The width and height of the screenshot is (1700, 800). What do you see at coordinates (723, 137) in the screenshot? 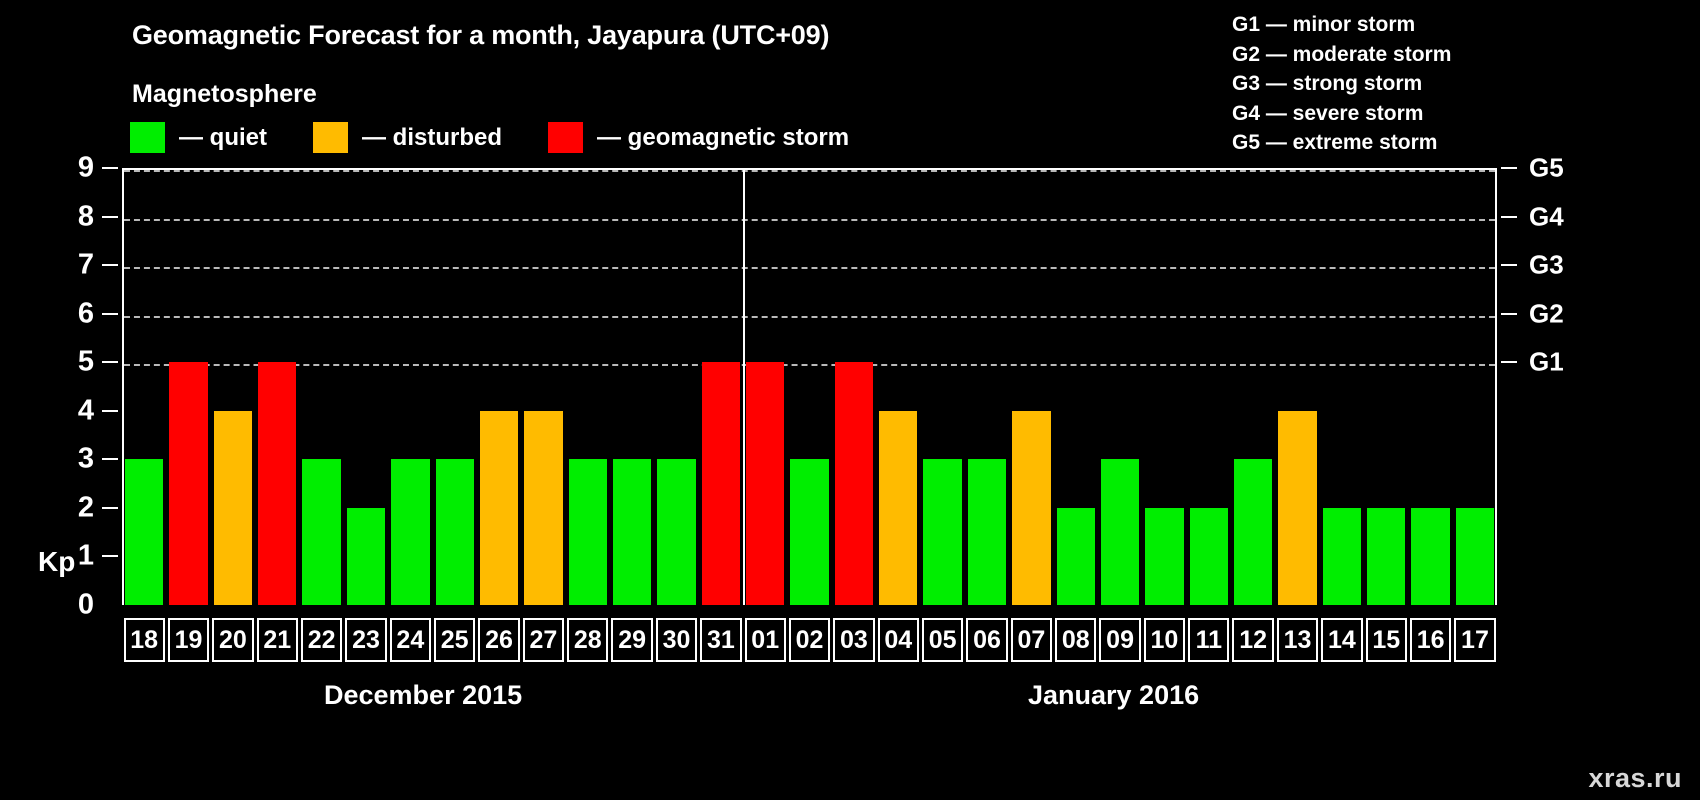
I see `legend-label-storm: — geomagnetic storm` at bounding box center [723, 137].